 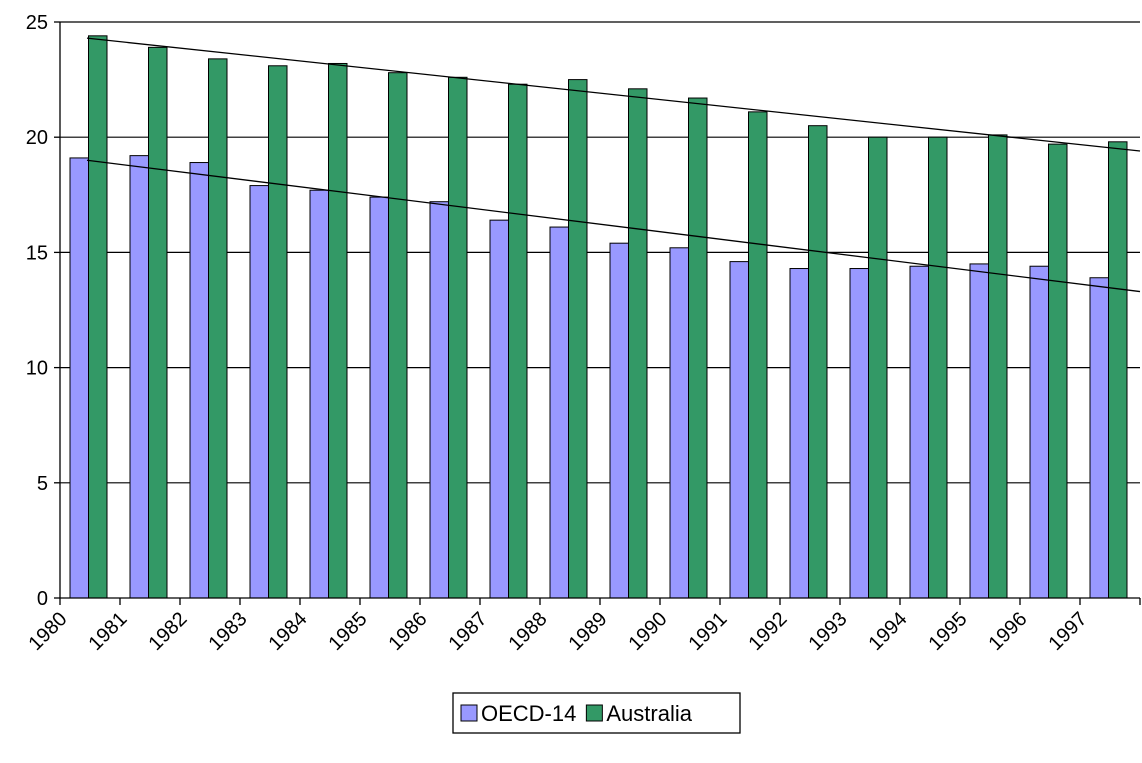 What do you see at coordinates (458, 337) in the screenshot?
I see `bar-australia-1986` at bounding box center [458, 337].